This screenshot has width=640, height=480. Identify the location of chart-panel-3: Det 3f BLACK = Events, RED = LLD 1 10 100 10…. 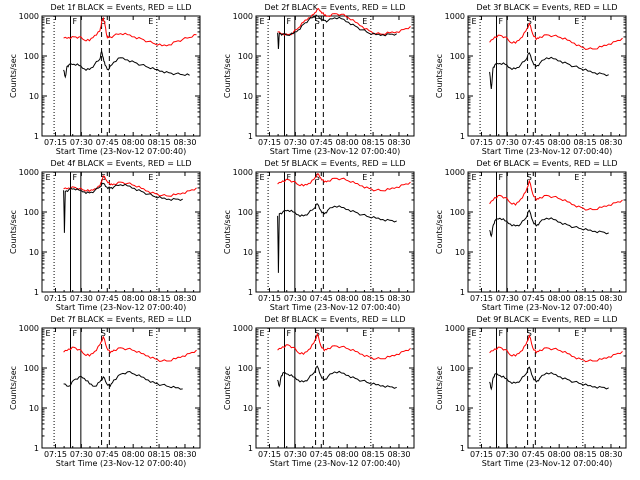
(531, 79).